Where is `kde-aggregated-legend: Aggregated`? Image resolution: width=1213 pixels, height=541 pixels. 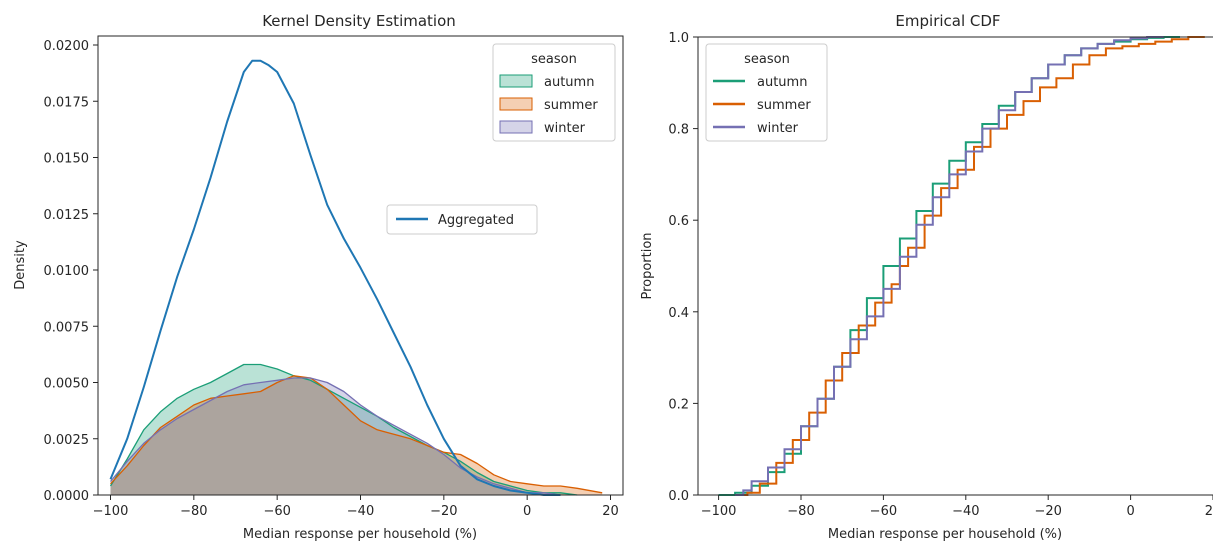
kde-aggregated-legend: Aggregated is located at coordinates (462, 219).